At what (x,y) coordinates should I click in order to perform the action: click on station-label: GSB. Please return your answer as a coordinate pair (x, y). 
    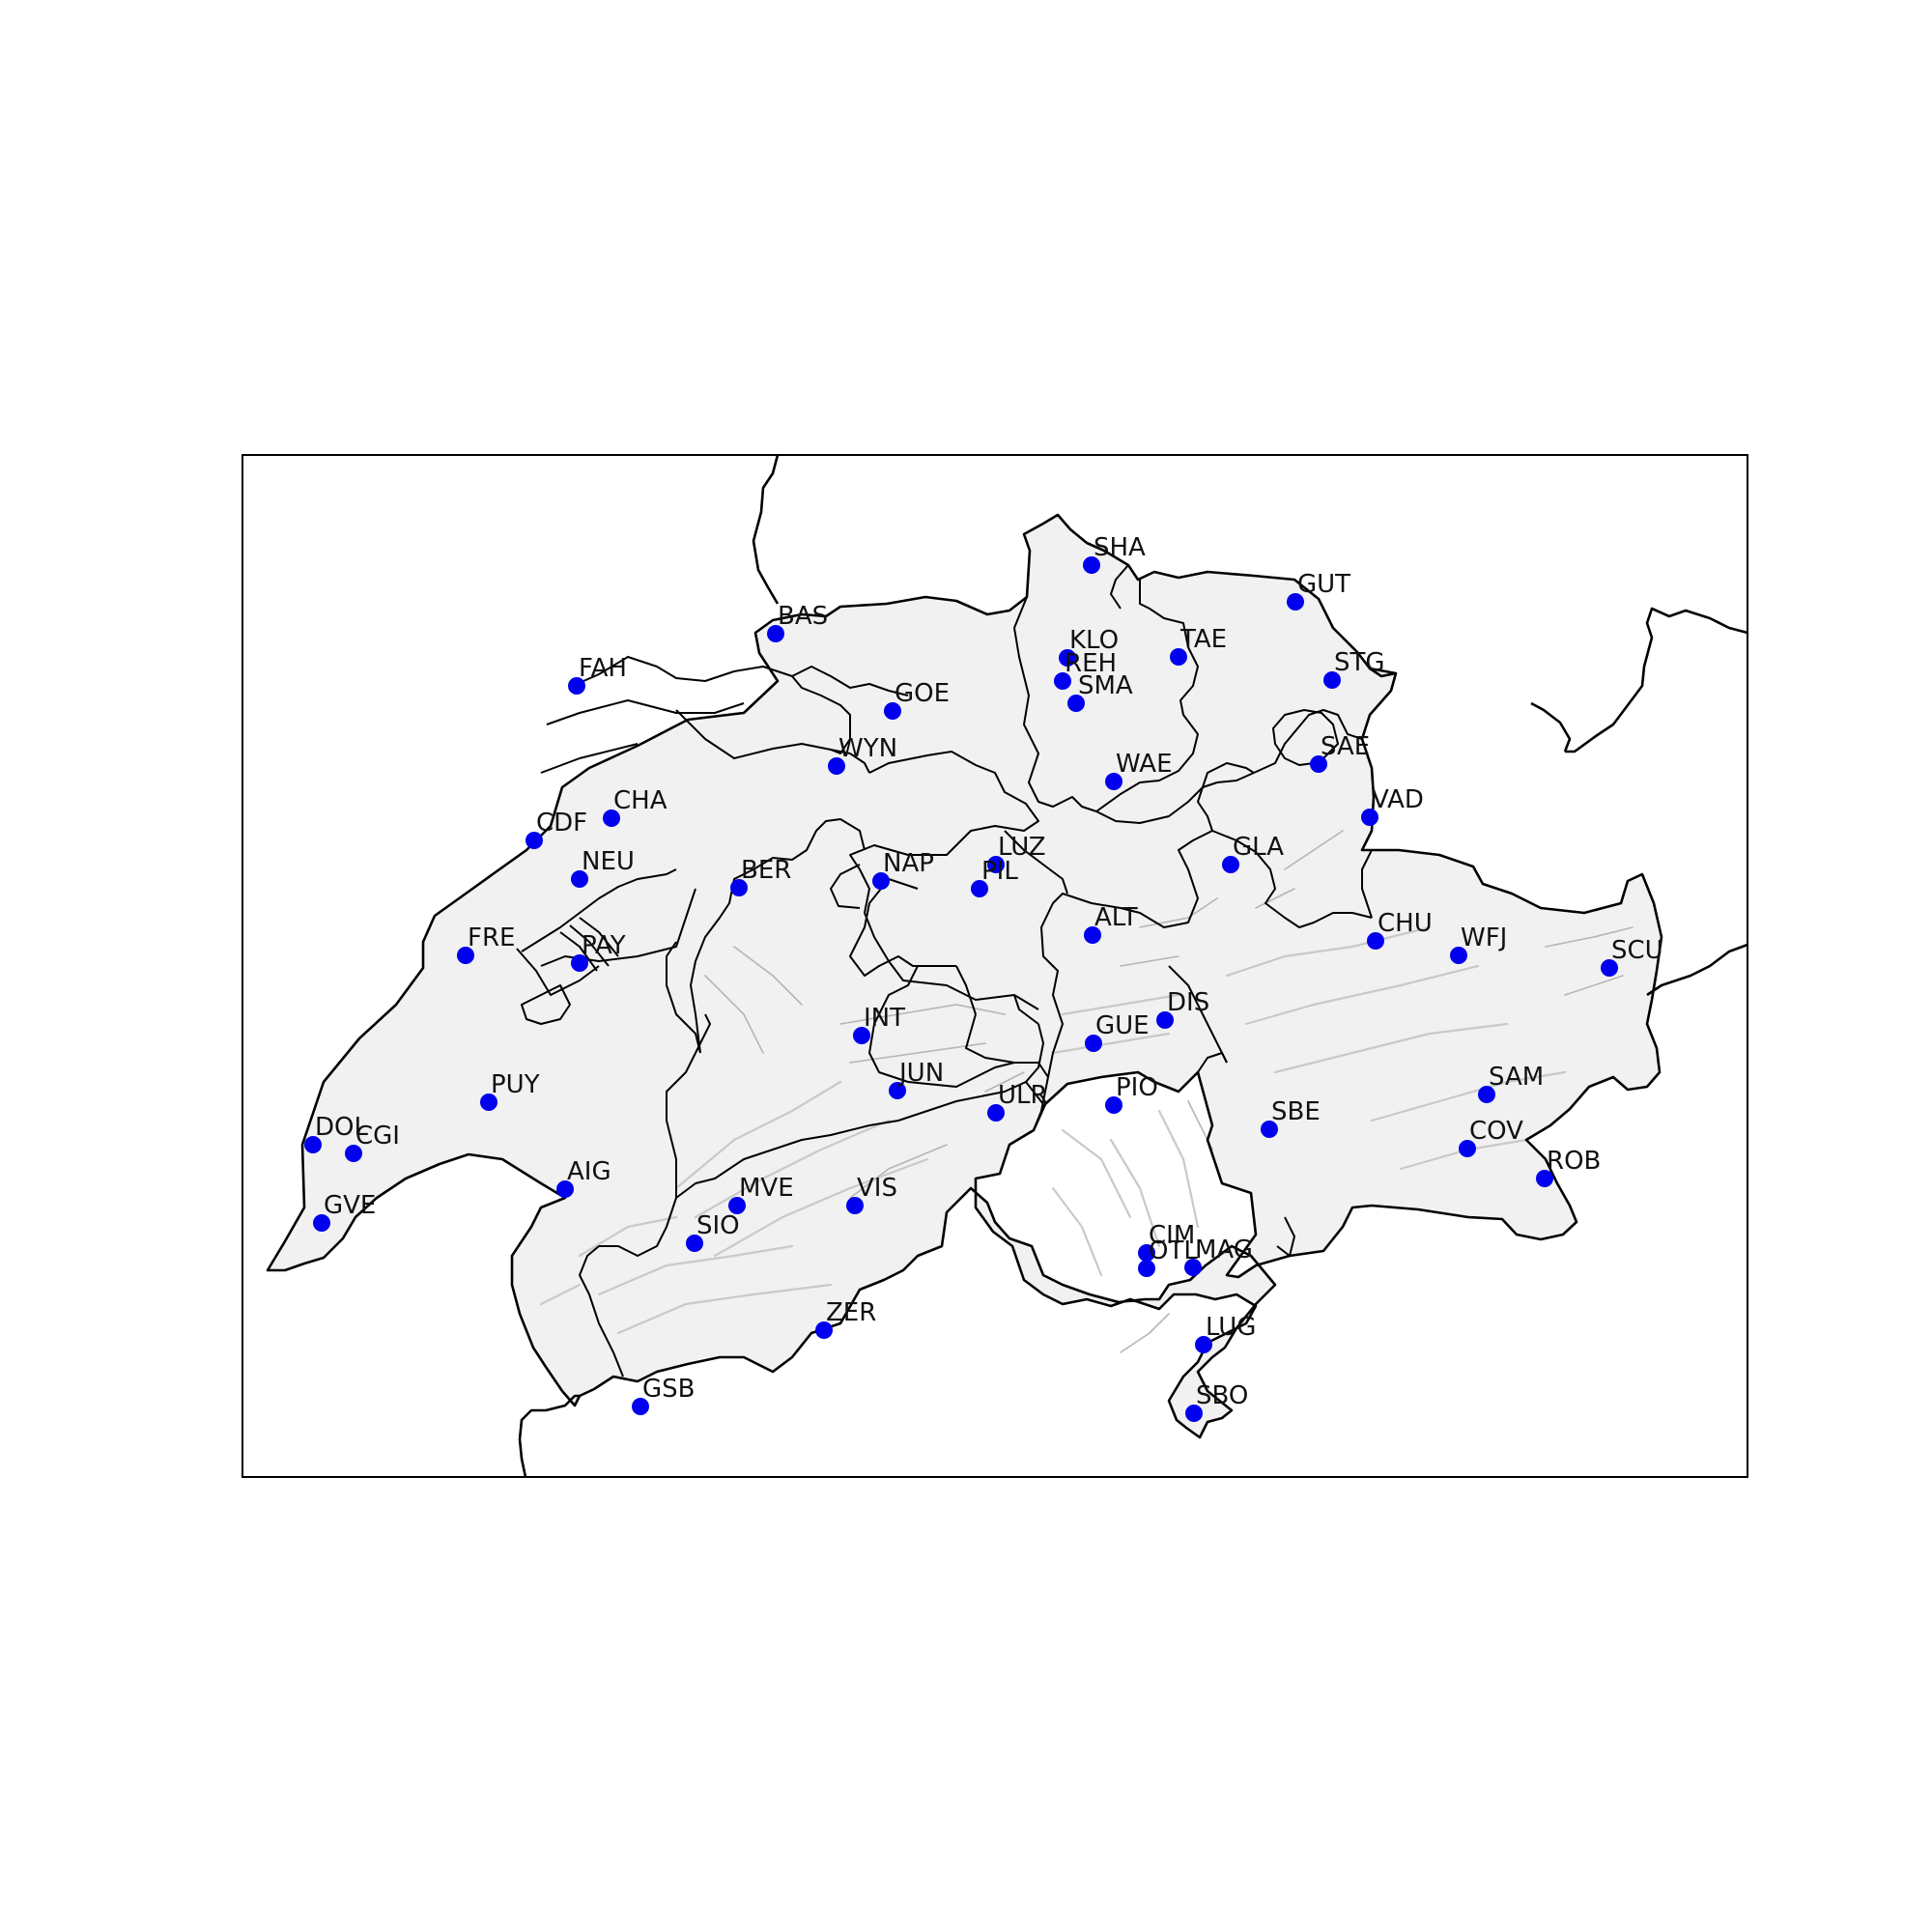
    Looking at the image, I should click on (669, 1389).